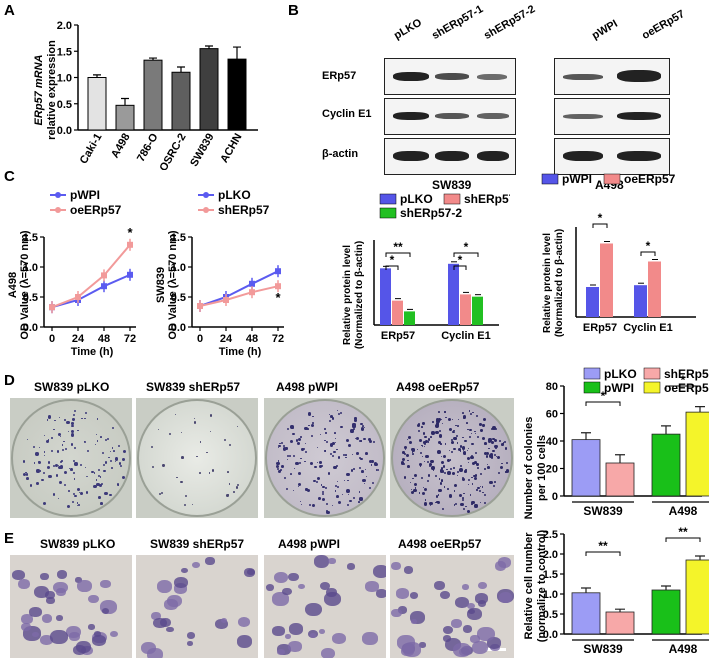 Image resolution: width=709 pixels, height=661 pixels. I want to click on group-label: A498, so click(683, 649).